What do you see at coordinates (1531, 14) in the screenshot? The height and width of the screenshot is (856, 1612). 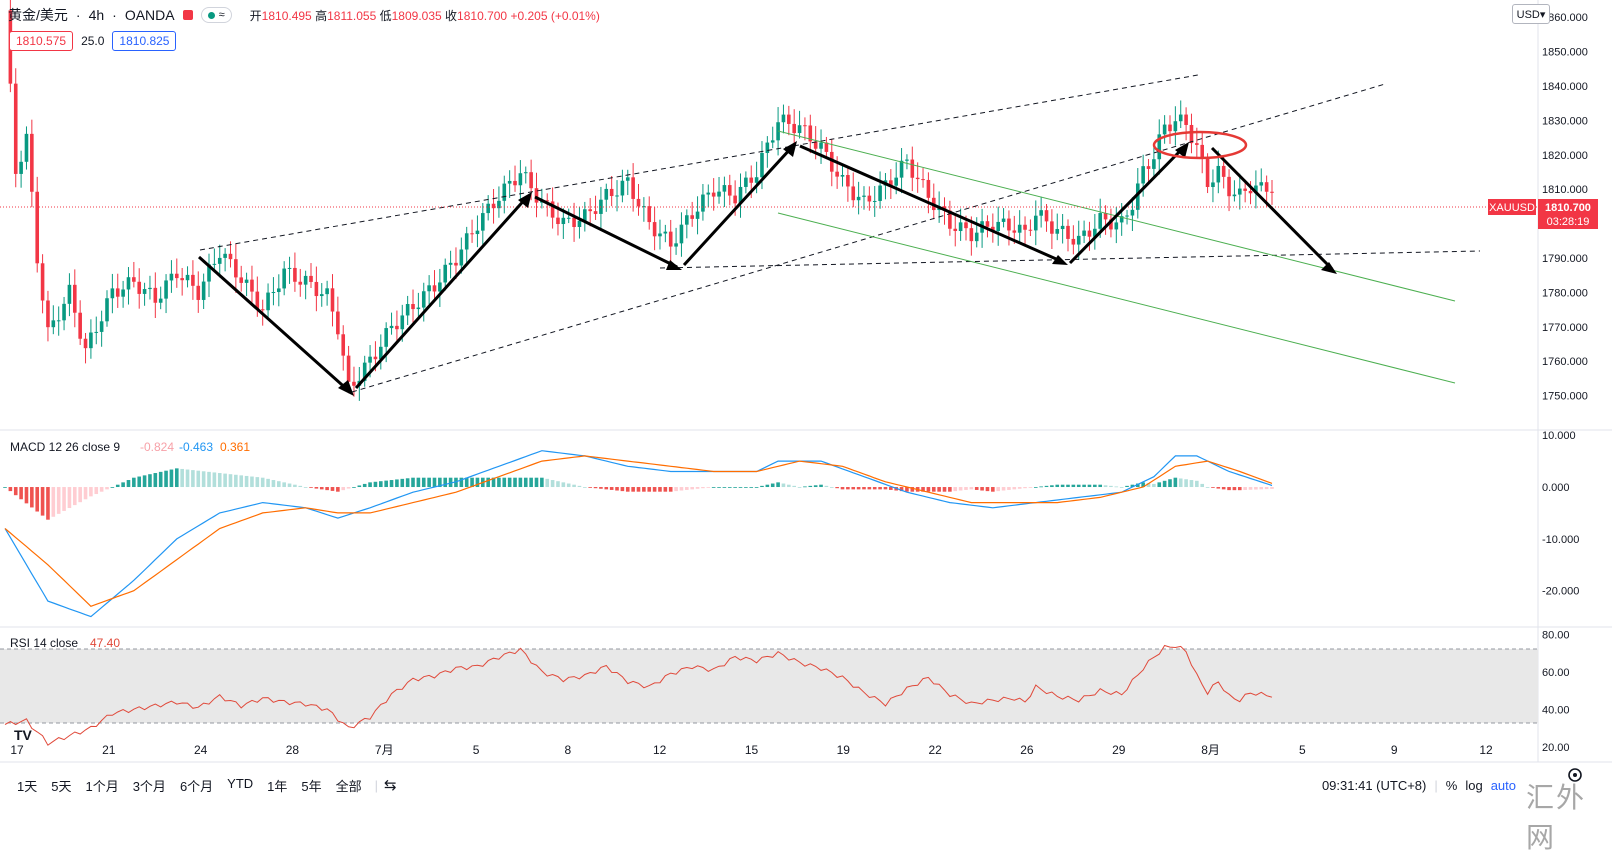 I see `currency-select: USD▾` at bounding box center [1531, 14].